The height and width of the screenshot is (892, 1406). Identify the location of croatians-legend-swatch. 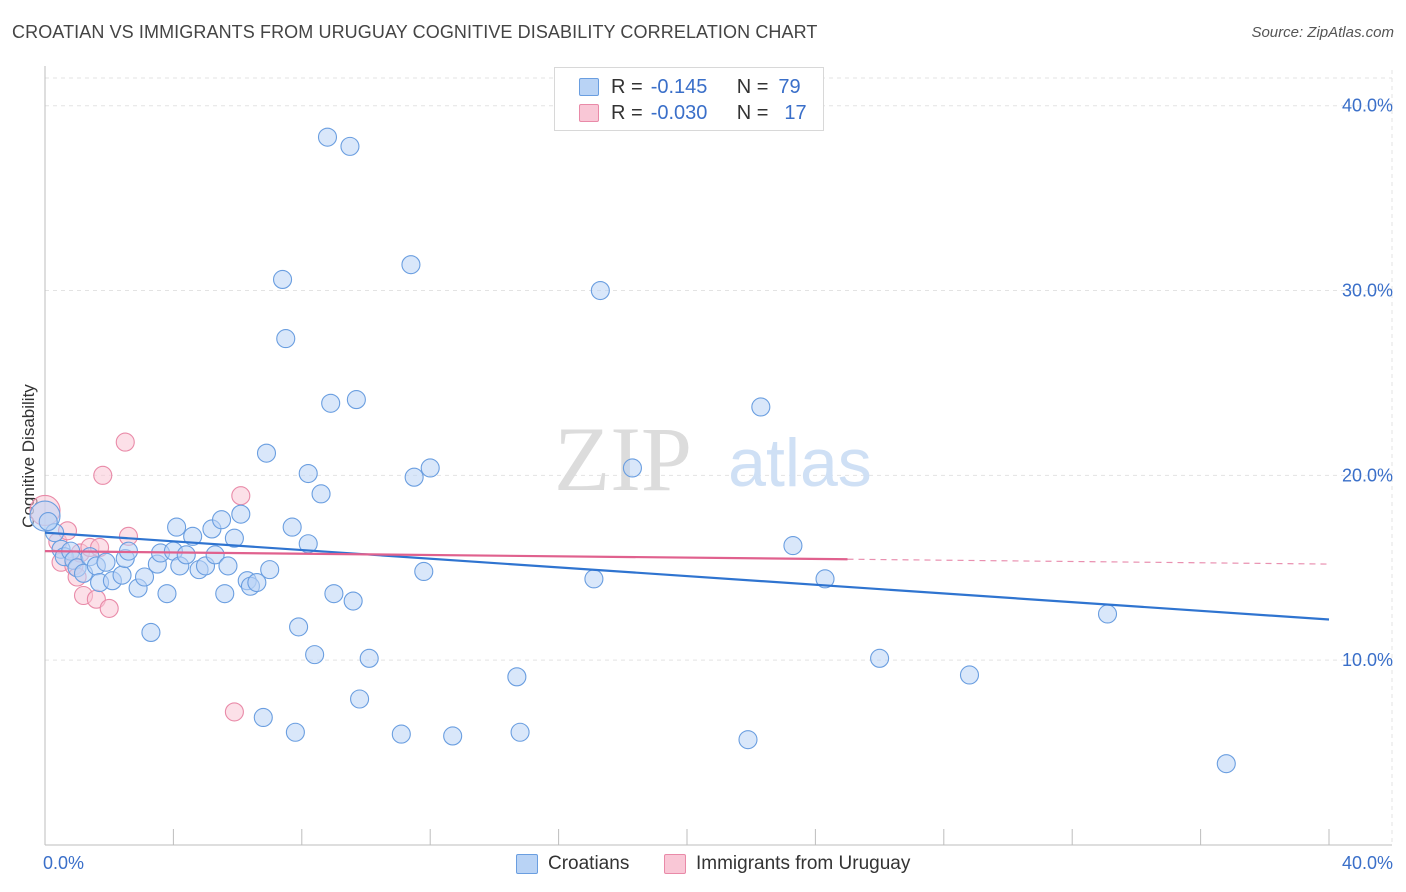
(527, 864).